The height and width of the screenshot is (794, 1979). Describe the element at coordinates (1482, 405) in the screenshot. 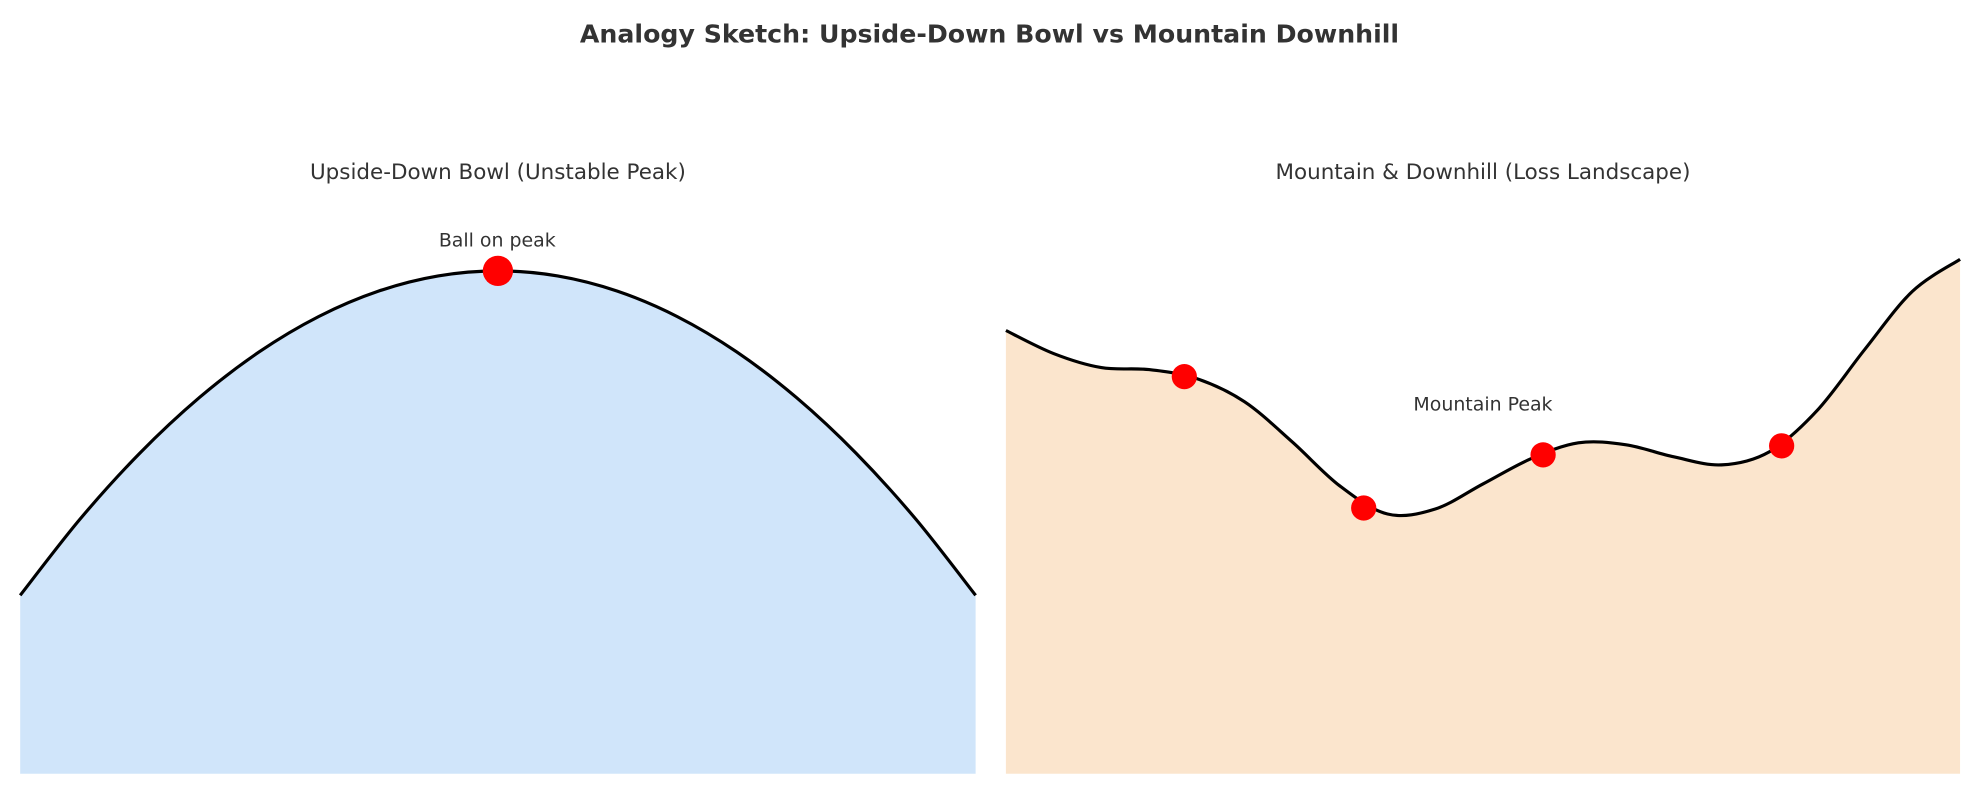

I see `annotation: Mountain Peak` at that location.